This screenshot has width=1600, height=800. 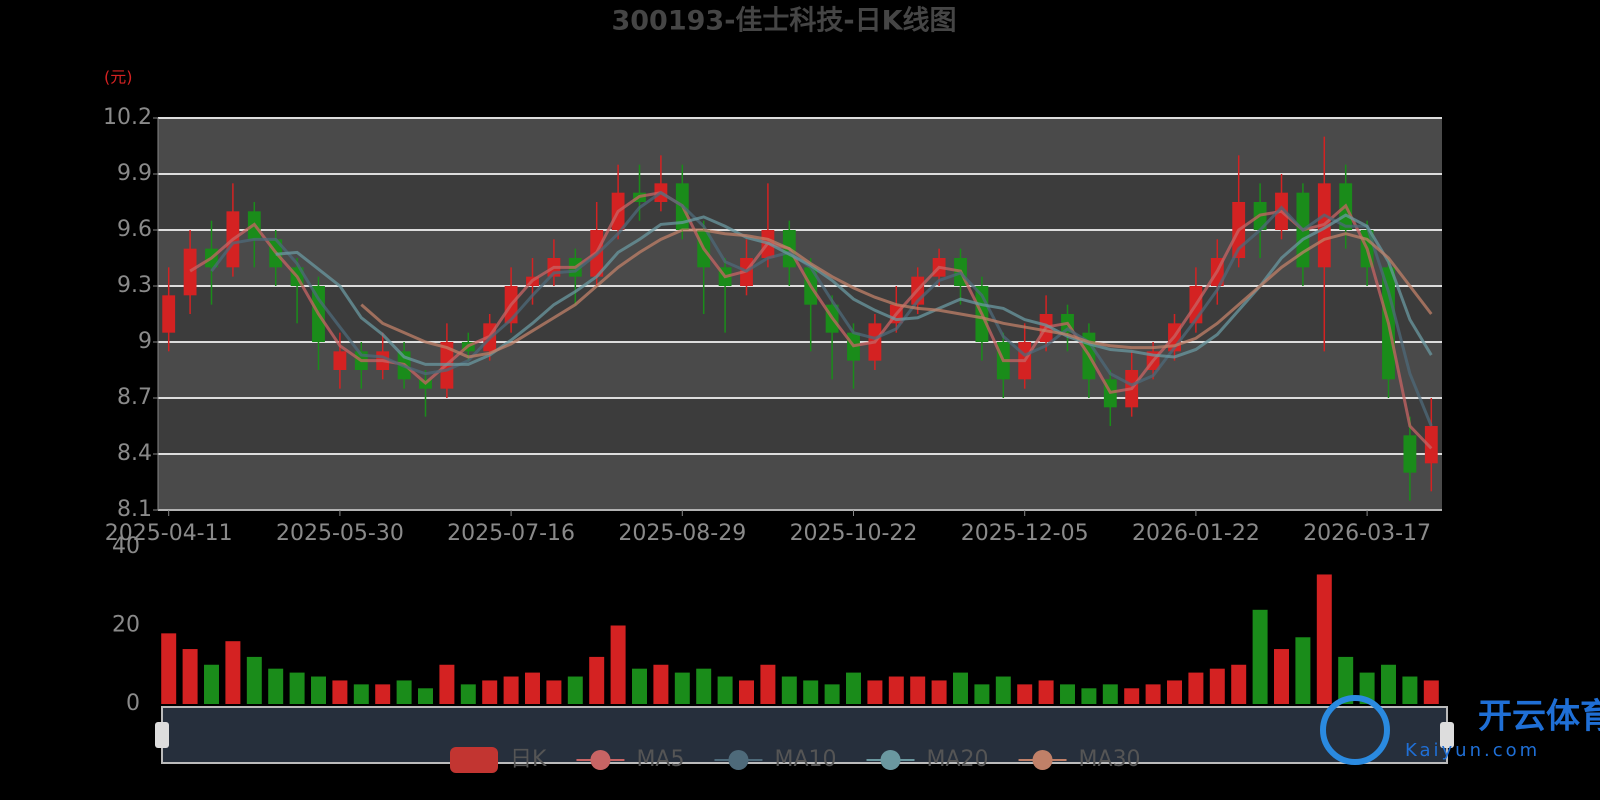 What do you see at coordinates (169, 533) in the screenshot?
I see `x-tick-label: 2025-04-11` at bounding box center [169, 533].